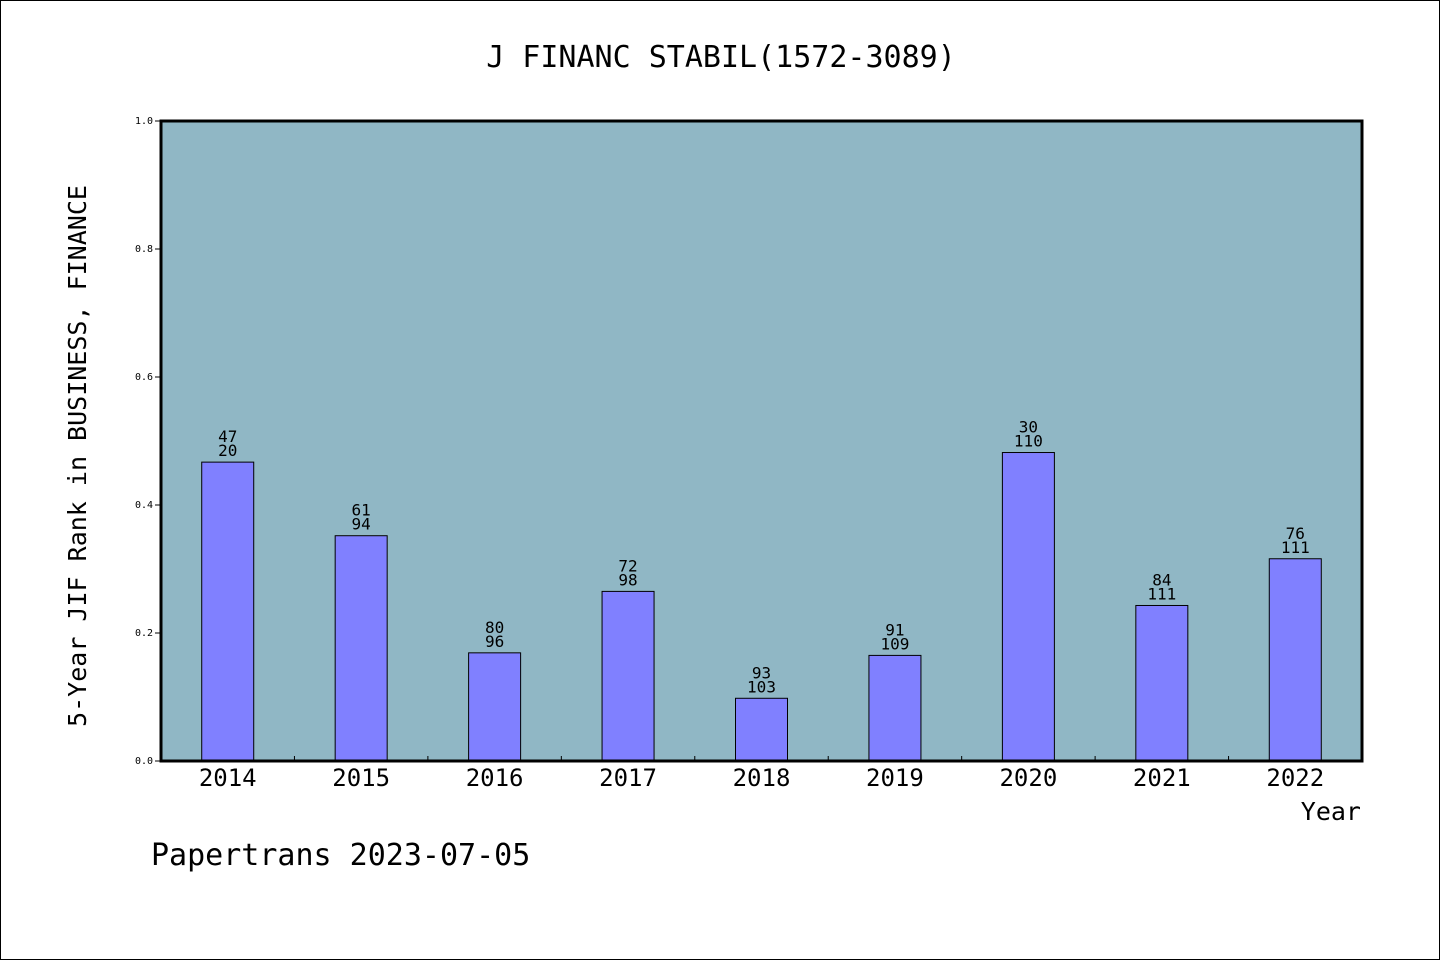 Image resolution: width=1440 pixels, height=961 pixels. I want to click on x-axis-ticks: 2014 2015 2016 2017 2018 2019 2020 2021 2022, so click(761, 774).